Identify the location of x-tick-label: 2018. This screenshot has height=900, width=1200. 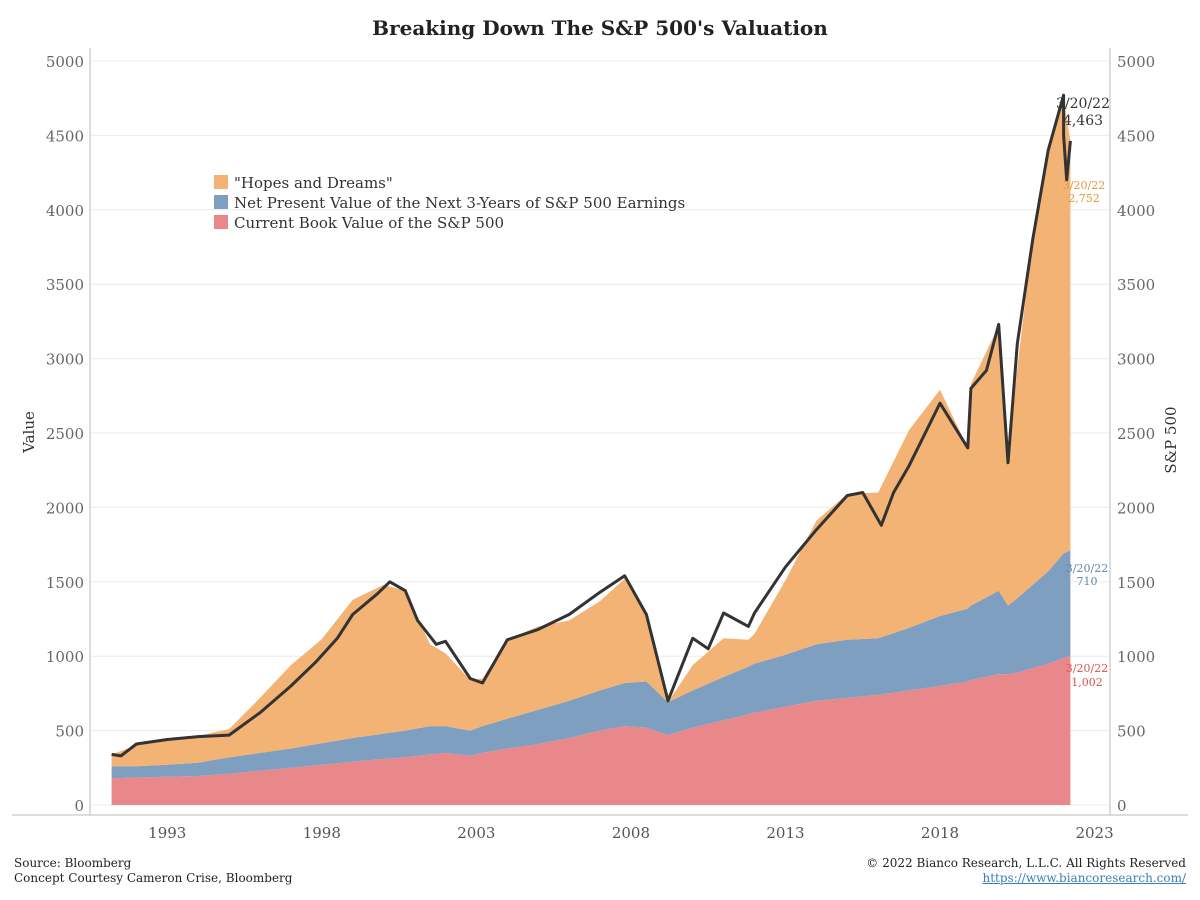
(940, 833).